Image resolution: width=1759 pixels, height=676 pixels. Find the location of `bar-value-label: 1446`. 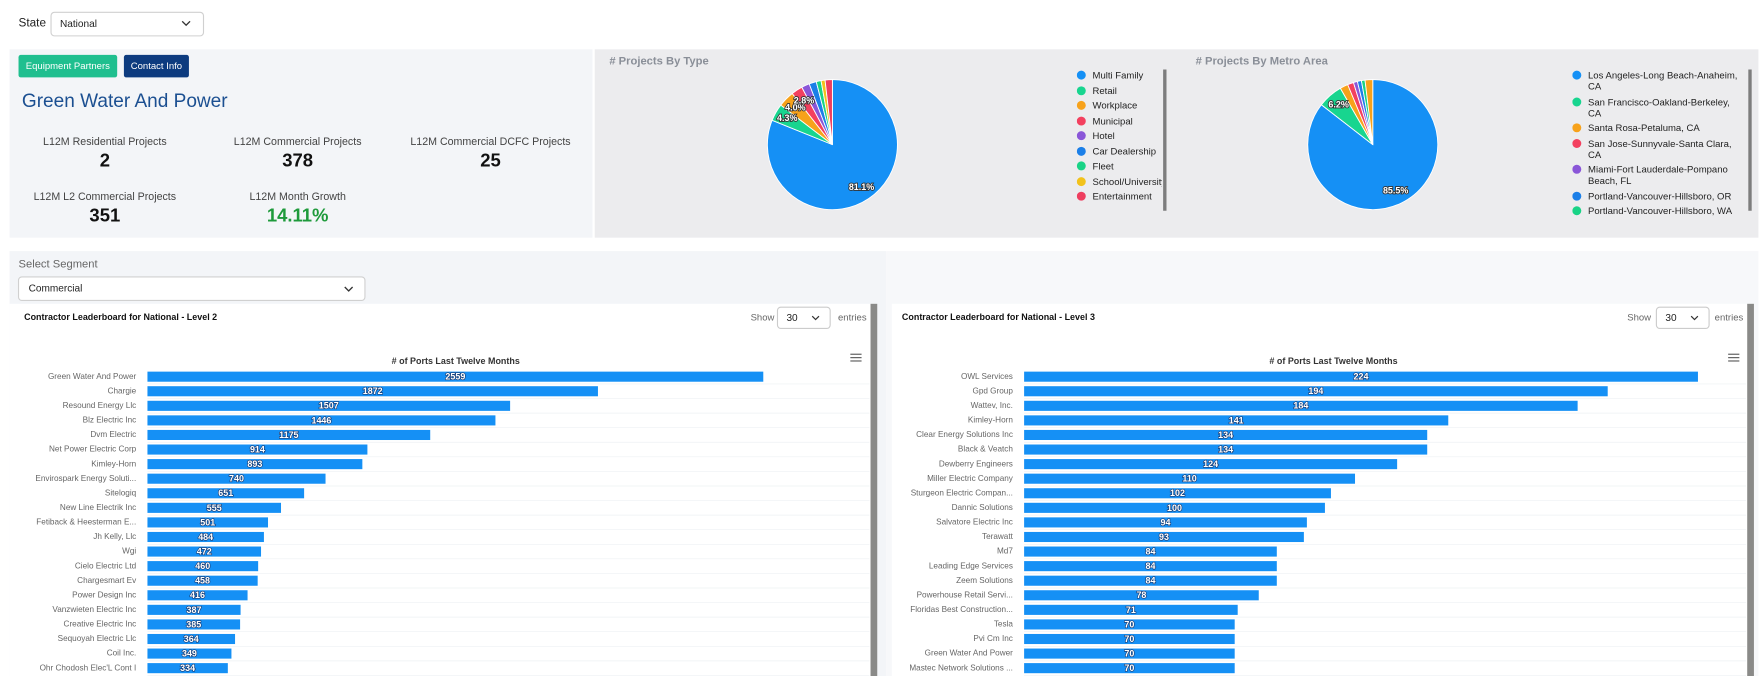

bar-value-label: 1446 is located at coordinates (321, 420).